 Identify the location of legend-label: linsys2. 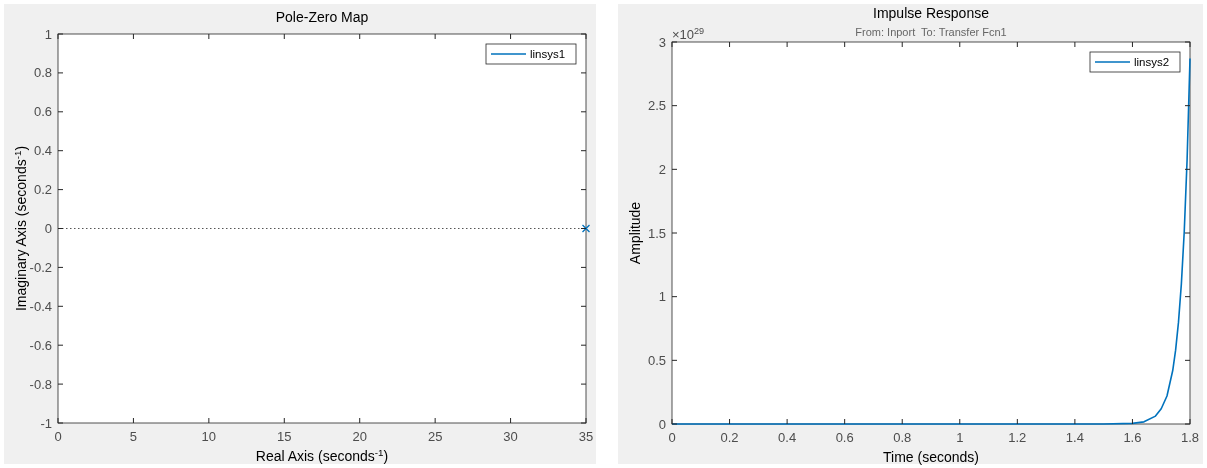
(1152, 62).